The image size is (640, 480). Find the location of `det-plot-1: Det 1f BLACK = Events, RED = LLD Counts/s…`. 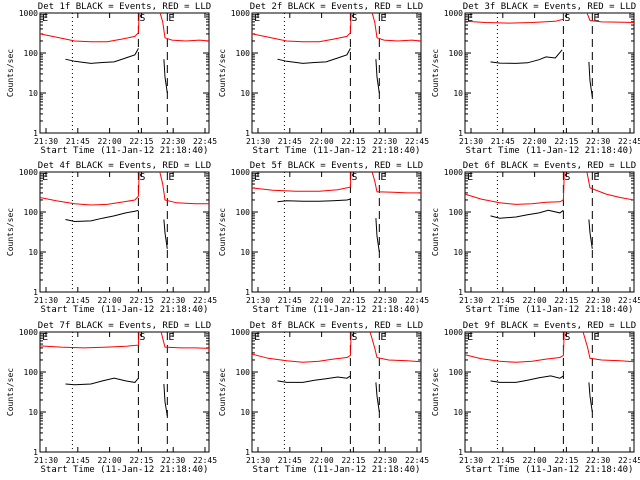

det-plot-1: Det 1f BLACK = Events, RED = LLD Counts/s… is located at coordinates (111, 79).